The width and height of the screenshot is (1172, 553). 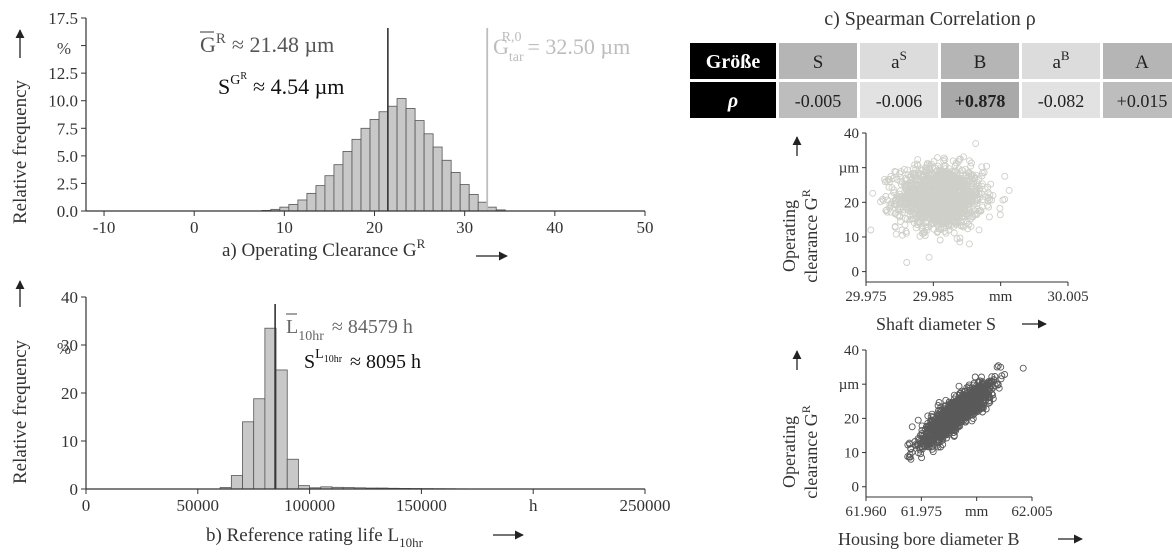 I want to click on y-tick-label: 10.0, so click(x=63, y=101).